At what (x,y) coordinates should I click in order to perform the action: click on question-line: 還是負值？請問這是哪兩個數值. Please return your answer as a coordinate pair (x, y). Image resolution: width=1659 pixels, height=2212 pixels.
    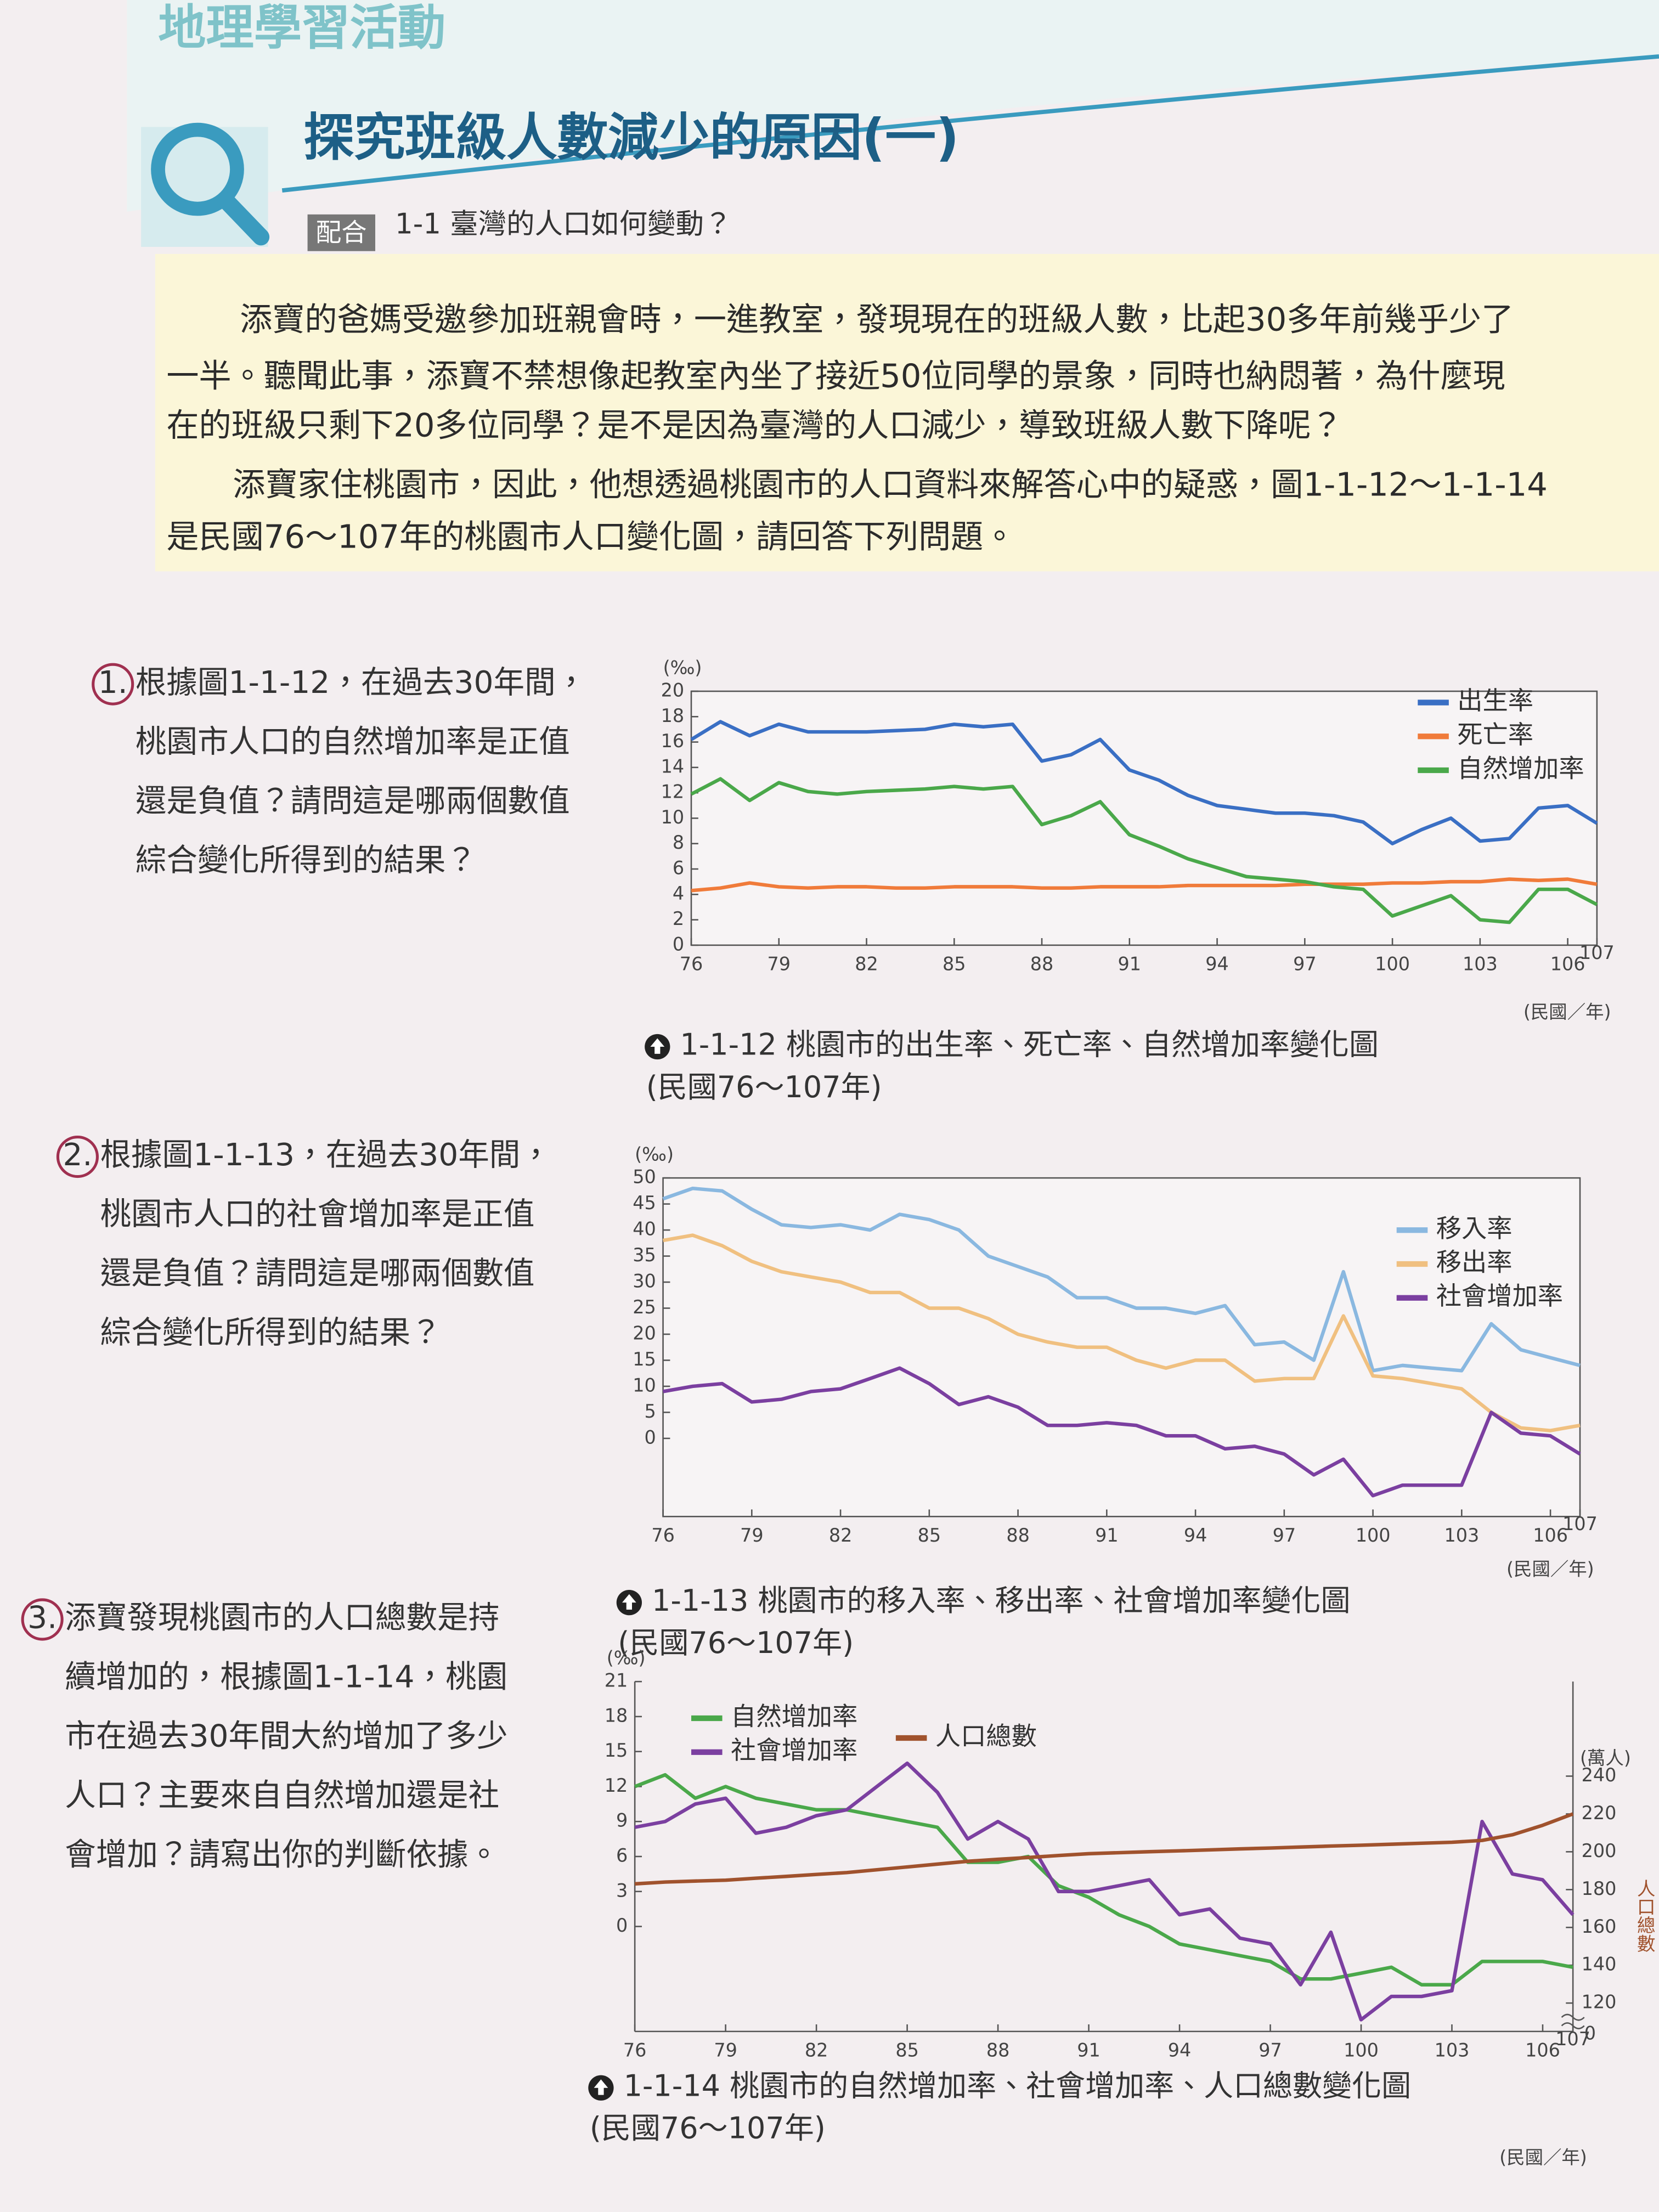
    Looking at the image, I should click on (353, 801).